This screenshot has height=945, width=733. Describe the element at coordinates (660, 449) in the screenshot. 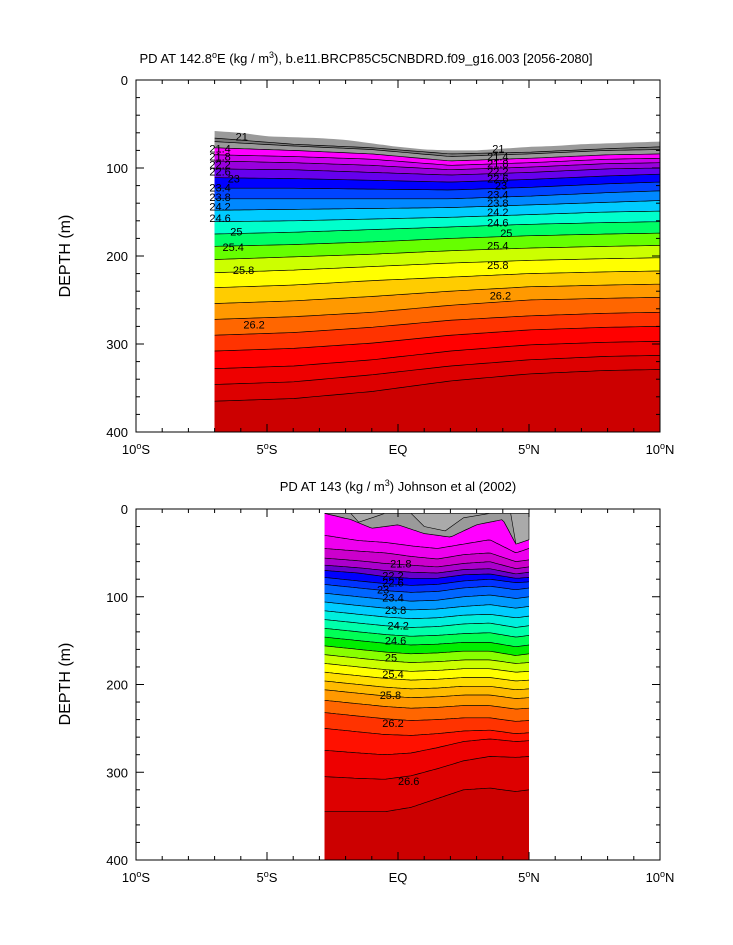

I see `x-tick-label: 10oN` at that location.